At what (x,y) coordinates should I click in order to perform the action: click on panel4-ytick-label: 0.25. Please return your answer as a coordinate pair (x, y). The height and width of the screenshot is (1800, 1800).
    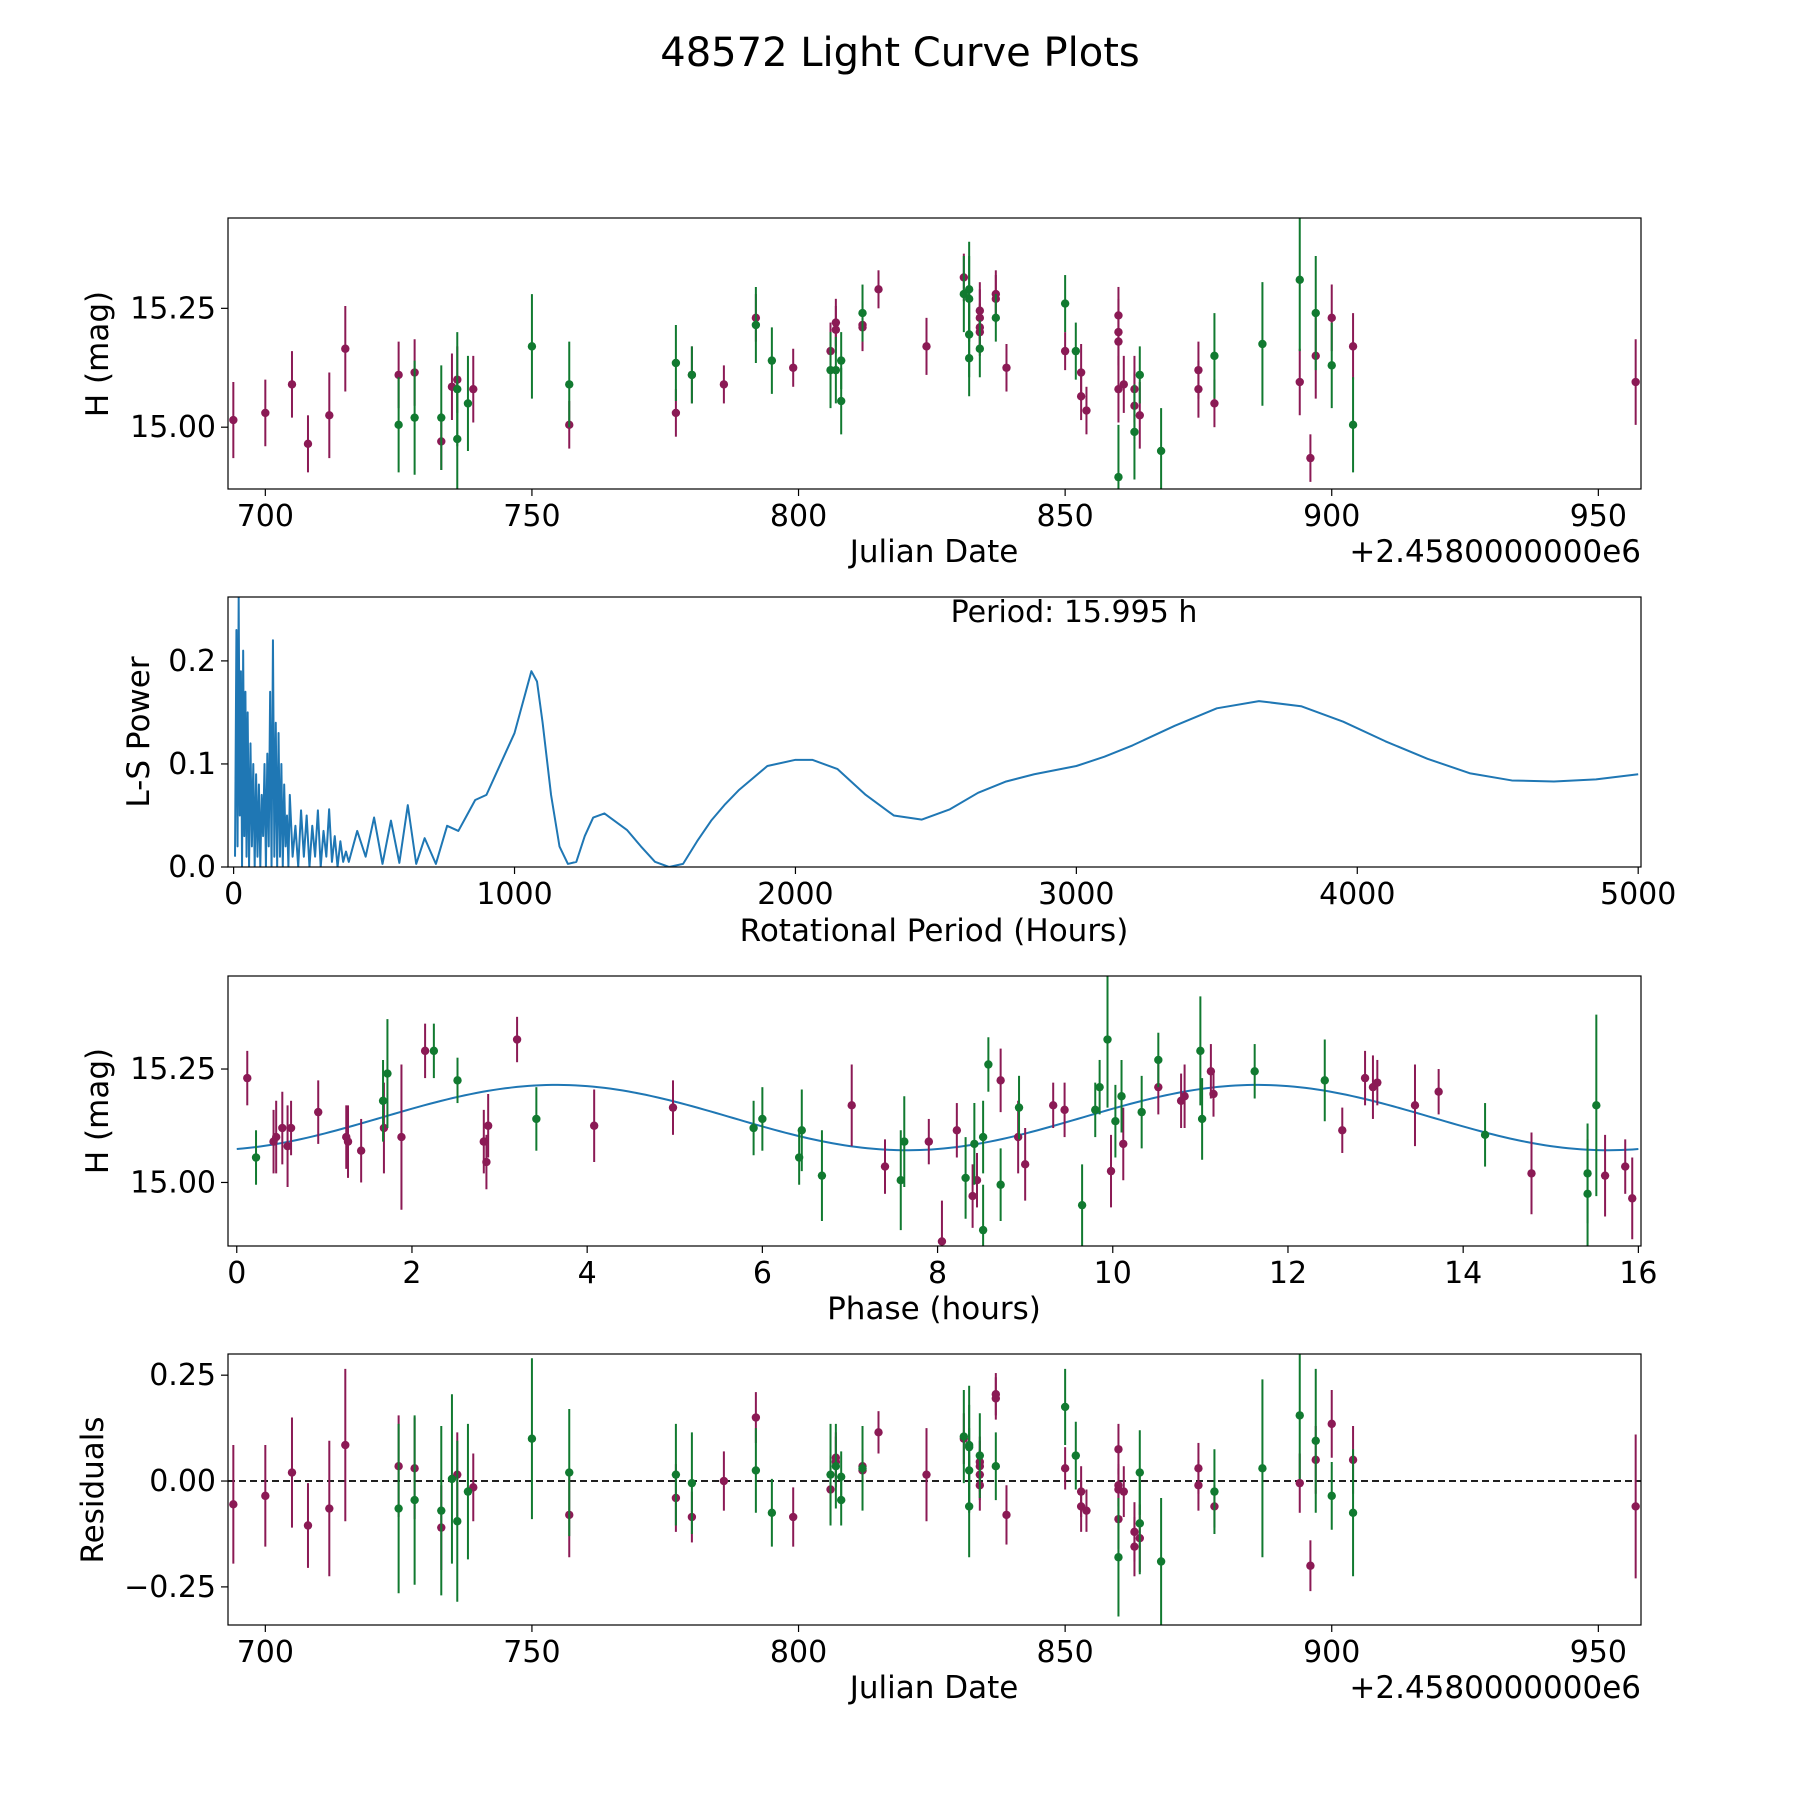
    Looking at the image, I should click on (182, 1375).